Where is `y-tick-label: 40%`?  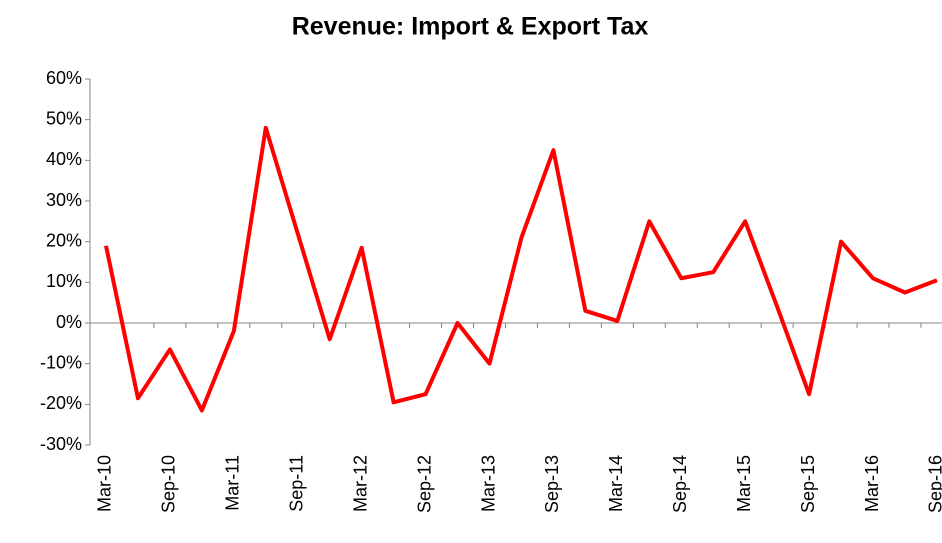
y-tick-label: 40% is located at coordinates (64, 159).